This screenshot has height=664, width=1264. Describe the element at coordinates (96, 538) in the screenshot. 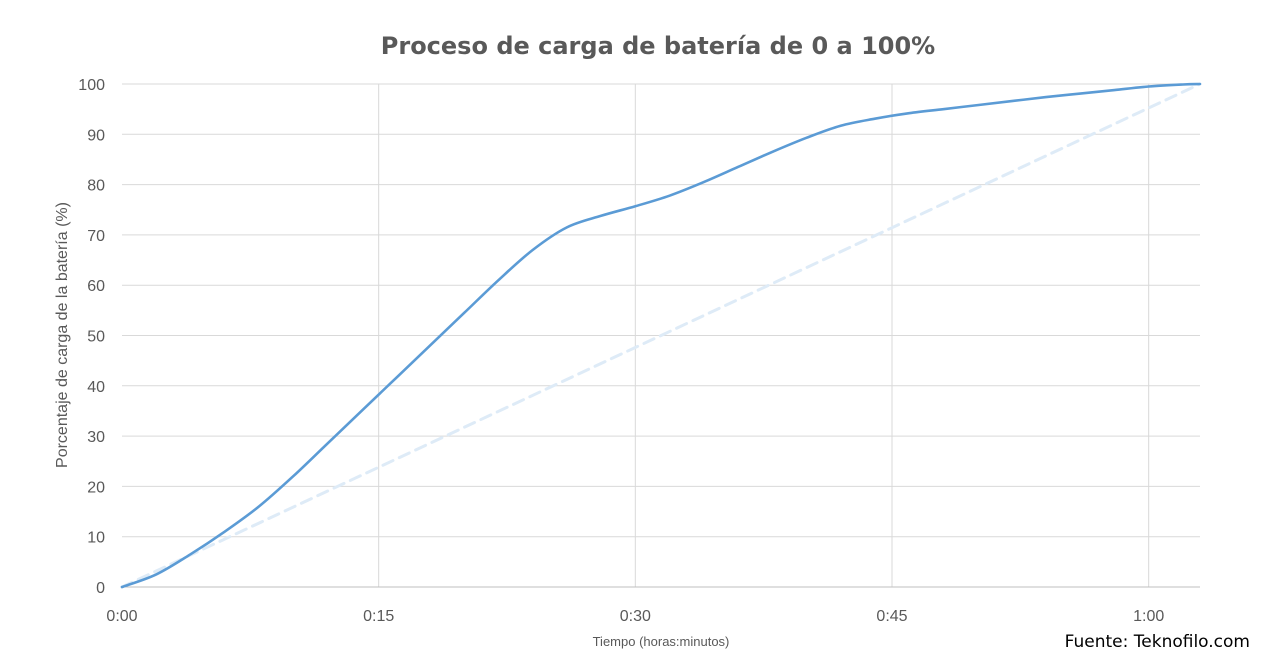

I see `y-tick-label: 10` at that location.